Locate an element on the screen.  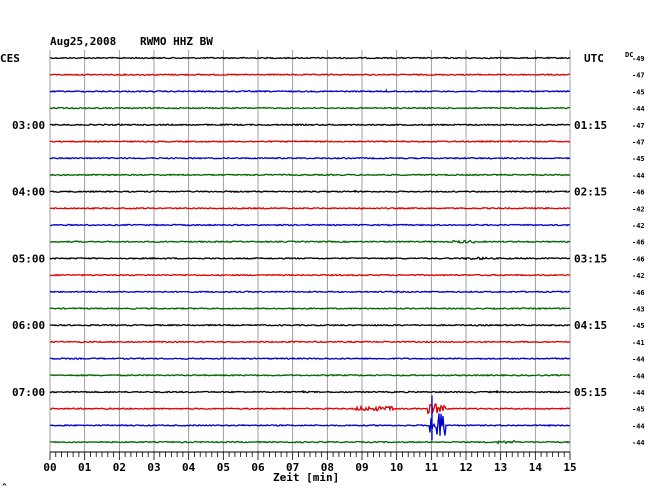
x-tick-label: 12 is located at coordinates (465, 467).